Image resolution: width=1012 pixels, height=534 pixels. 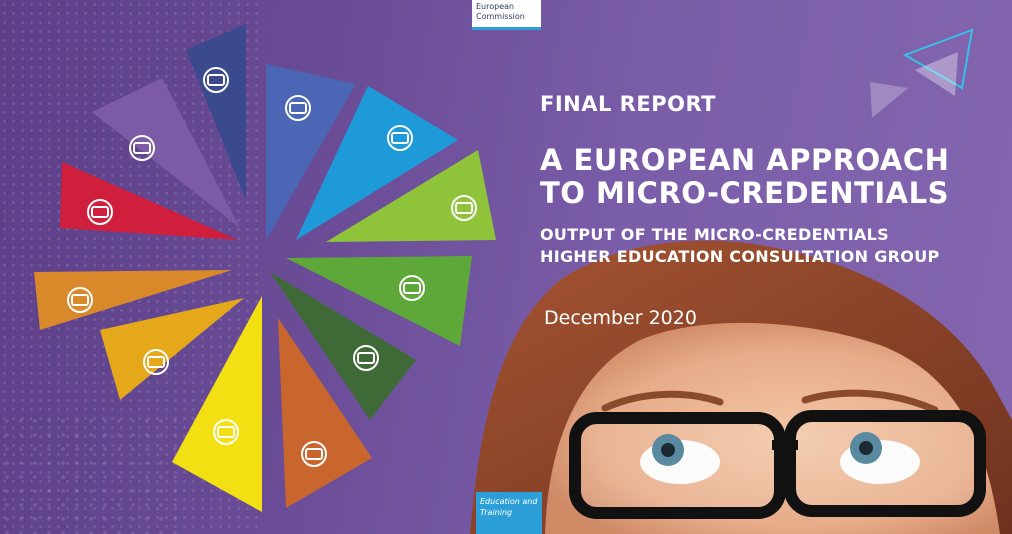 I want to click on tablet-book-icon, so click(x=216, y=80).